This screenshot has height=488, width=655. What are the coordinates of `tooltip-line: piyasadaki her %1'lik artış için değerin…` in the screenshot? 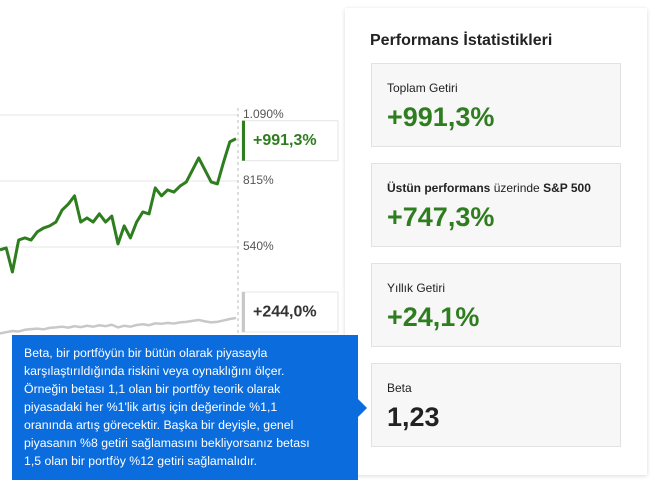 It's located at (151, 407).